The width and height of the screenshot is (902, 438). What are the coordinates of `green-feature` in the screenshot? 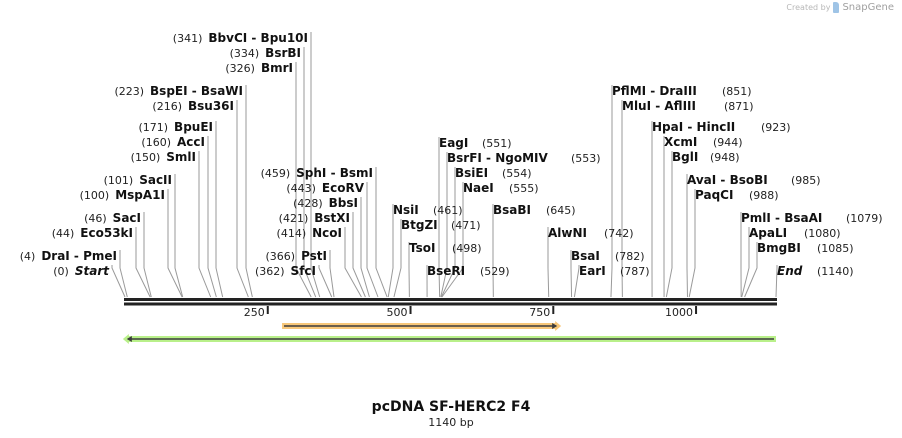 It's located at (449, 339).